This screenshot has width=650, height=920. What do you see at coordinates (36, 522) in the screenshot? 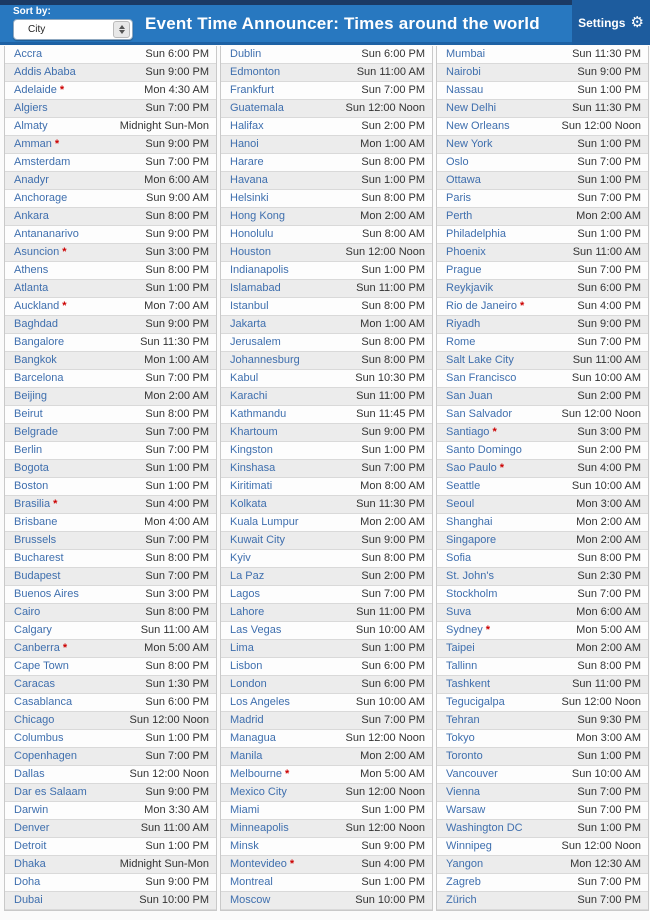
I see `city-link: Brisbane` at bounding box center [36, 522].